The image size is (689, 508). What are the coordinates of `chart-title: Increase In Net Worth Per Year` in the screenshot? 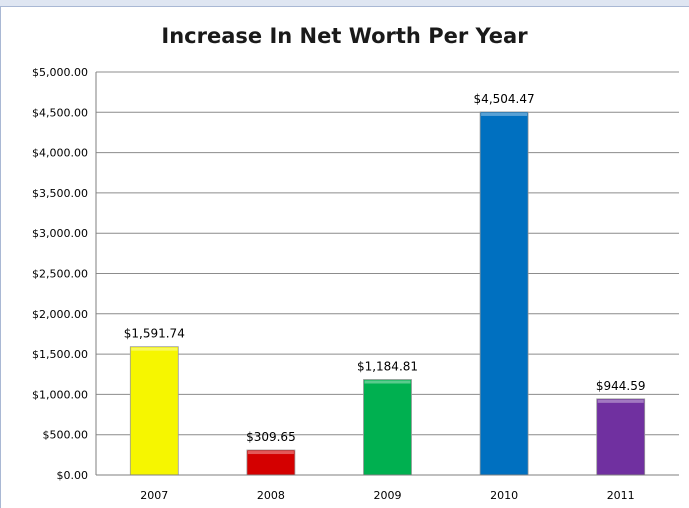 It's located at (344, 36).